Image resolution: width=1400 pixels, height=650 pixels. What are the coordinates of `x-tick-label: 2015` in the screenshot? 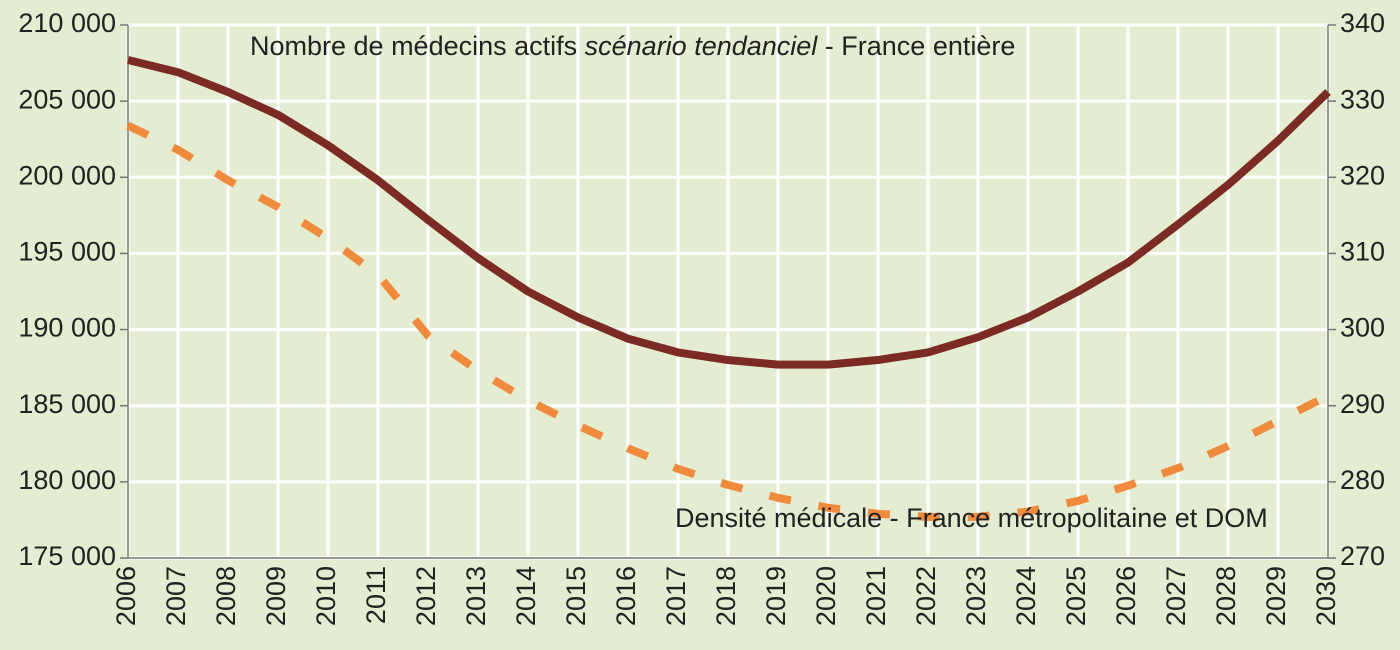 It's located at (576, 596).